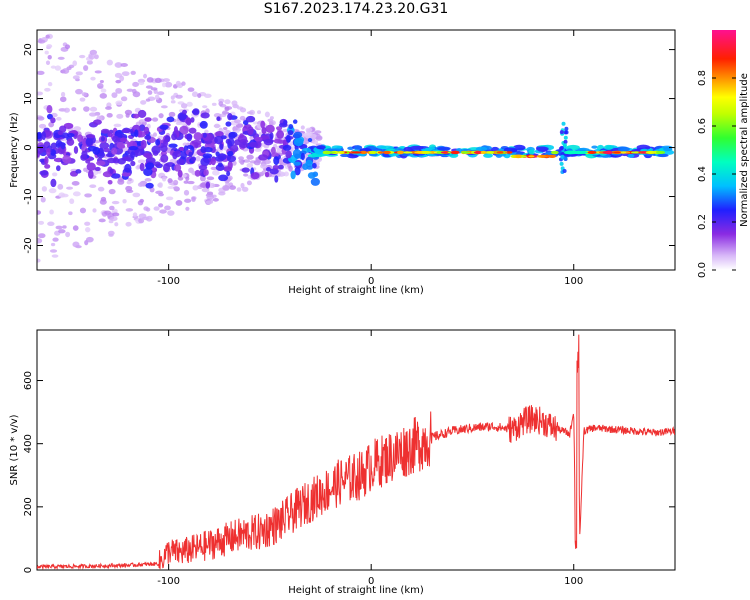 Image resolution: width=750 pixels, height=600 pixels. I want to click on y-tick-label: 10, so click(28, 98).